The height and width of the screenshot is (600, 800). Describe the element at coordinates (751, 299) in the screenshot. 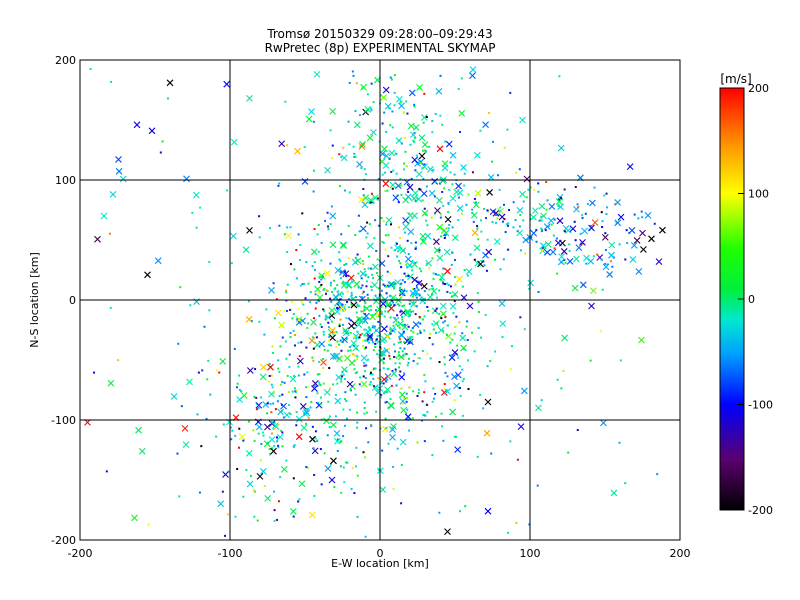

I see `colorbar-tick-label: 0` at that location.